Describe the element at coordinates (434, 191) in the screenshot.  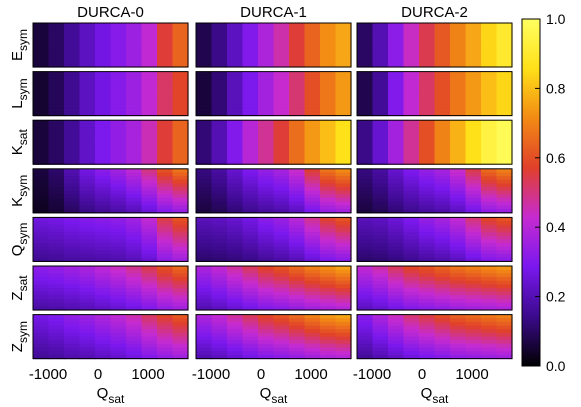
I see `panel-durca-2-ksym` at that location.